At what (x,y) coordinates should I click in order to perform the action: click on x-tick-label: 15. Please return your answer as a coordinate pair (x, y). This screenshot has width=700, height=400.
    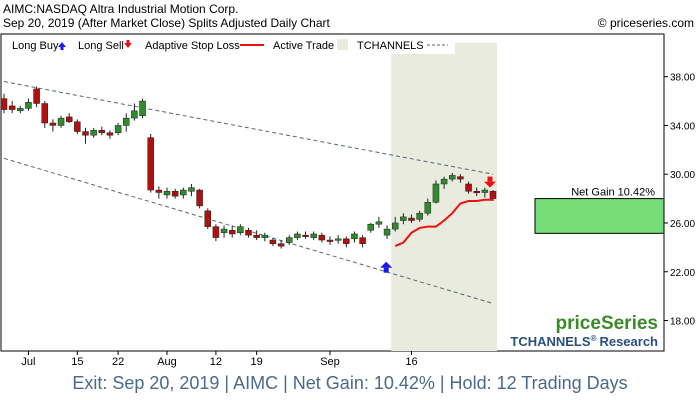
    Looking at the image, I should click on (77, 362).